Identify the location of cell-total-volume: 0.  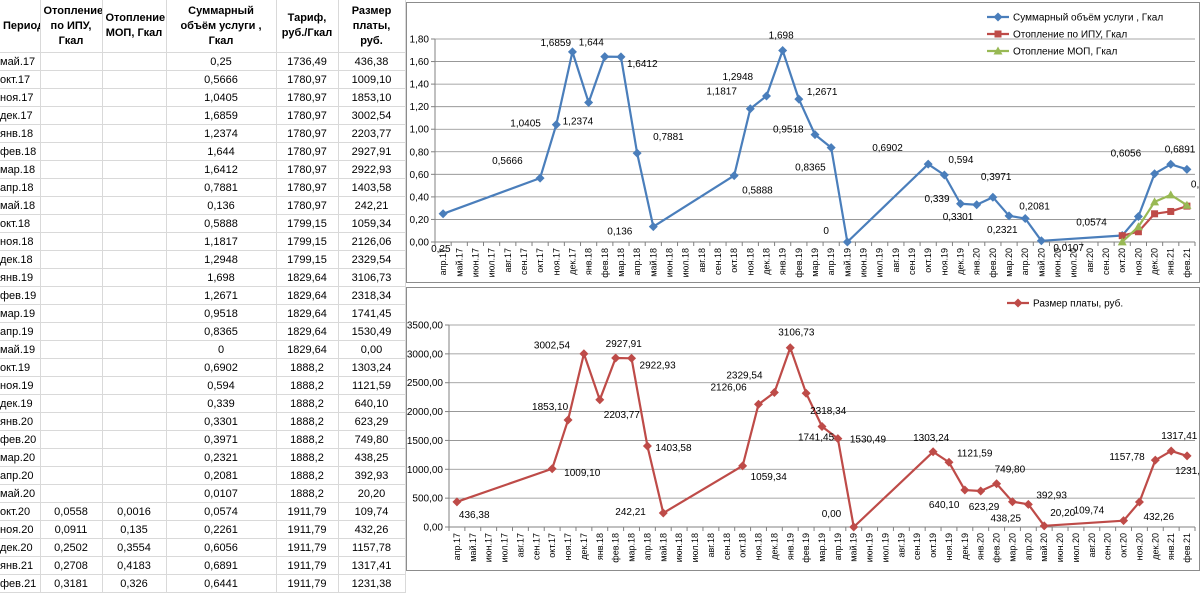
(221, 349).